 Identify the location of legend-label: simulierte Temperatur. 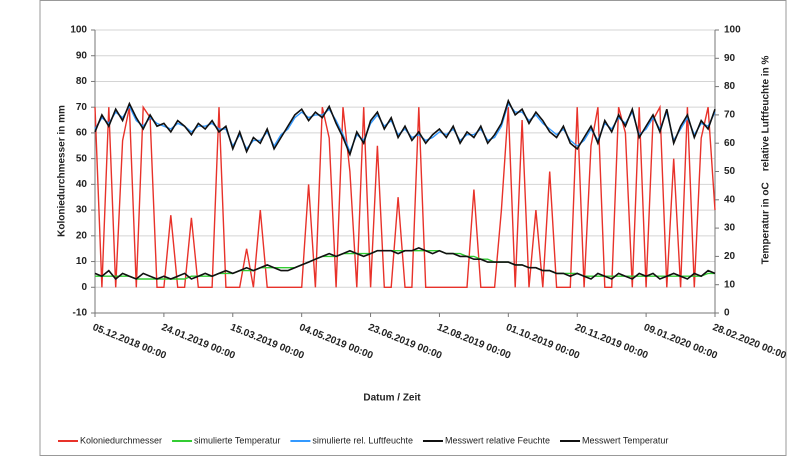
(237, 440).